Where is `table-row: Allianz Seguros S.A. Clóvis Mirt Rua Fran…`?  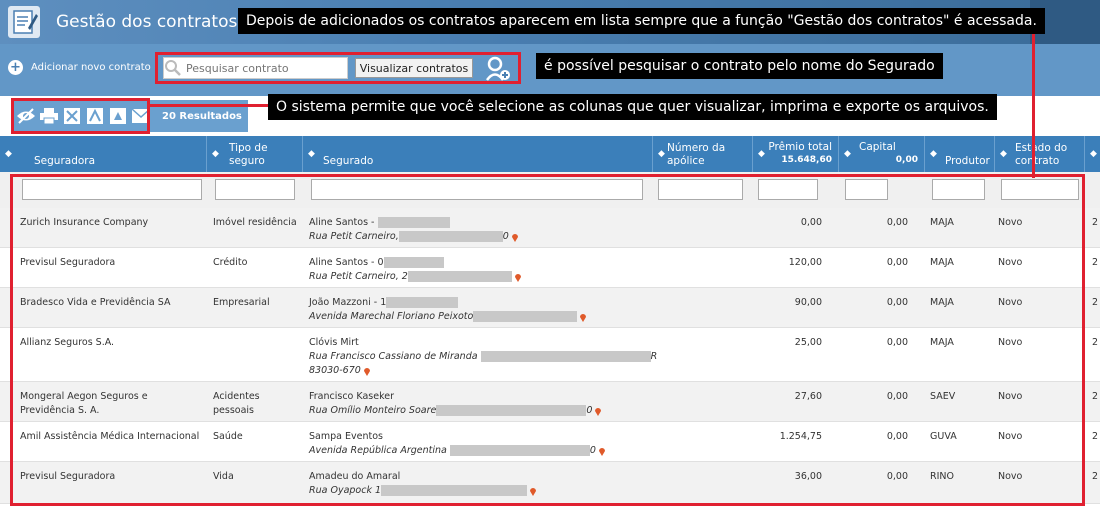
table-row: Allianz Seguros S.A. Clóvis Mirt Rua Fran… is located at coordinates (550, 355).